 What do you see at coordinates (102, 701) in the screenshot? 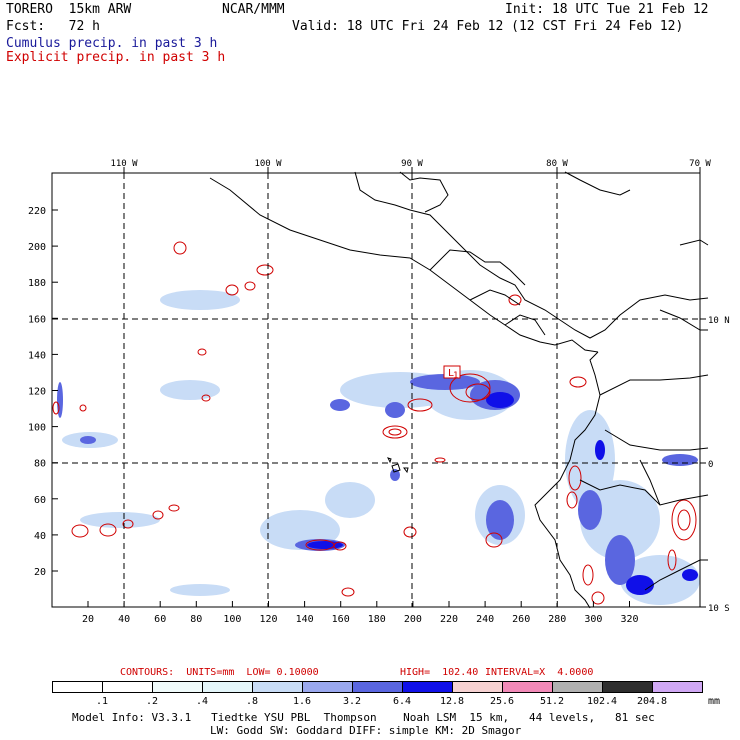
I see `colorbar-level-label: .1` at bounding box center [102, 701].